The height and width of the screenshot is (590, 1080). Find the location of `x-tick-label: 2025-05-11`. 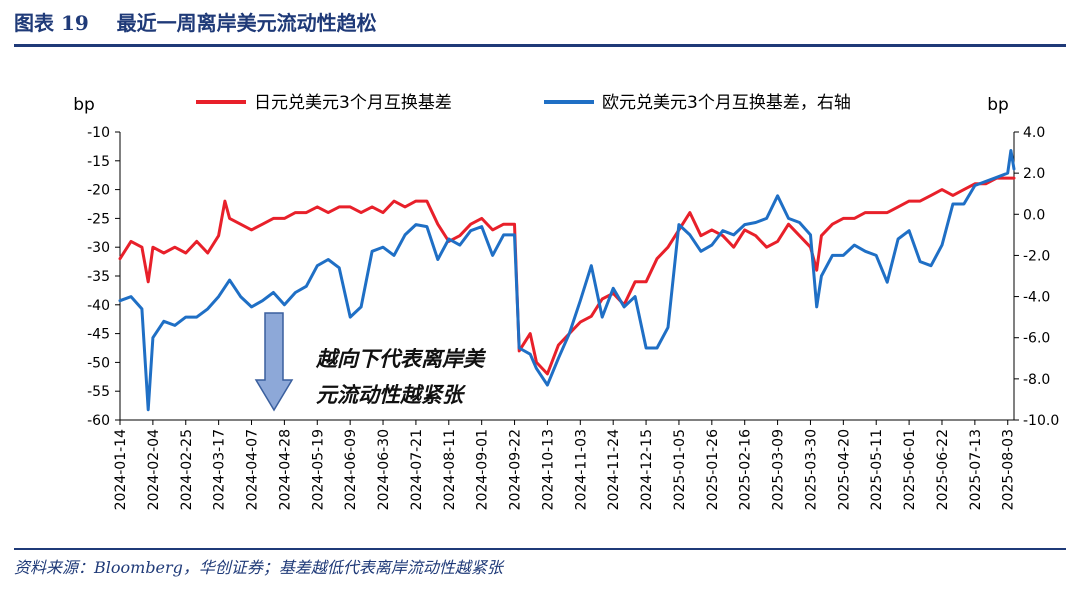

x-tick-label: 2025-05-11 is located at coordinates (877, 469).